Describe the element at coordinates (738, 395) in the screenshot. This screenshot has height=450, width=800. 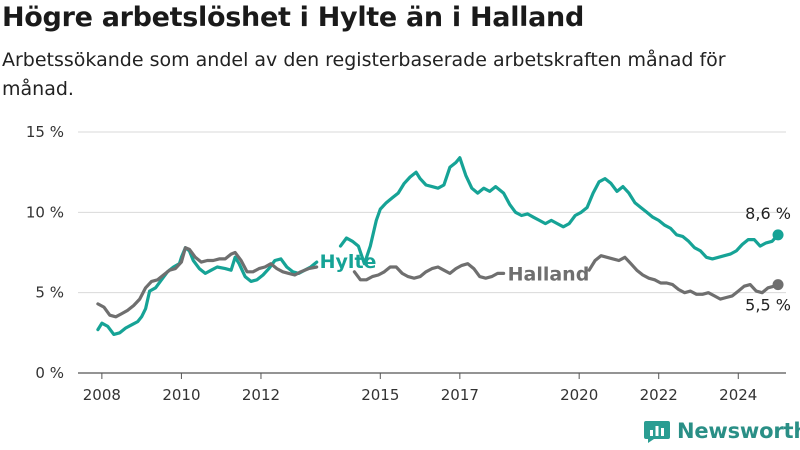
I see `x-tick-label: 2024` at that location.